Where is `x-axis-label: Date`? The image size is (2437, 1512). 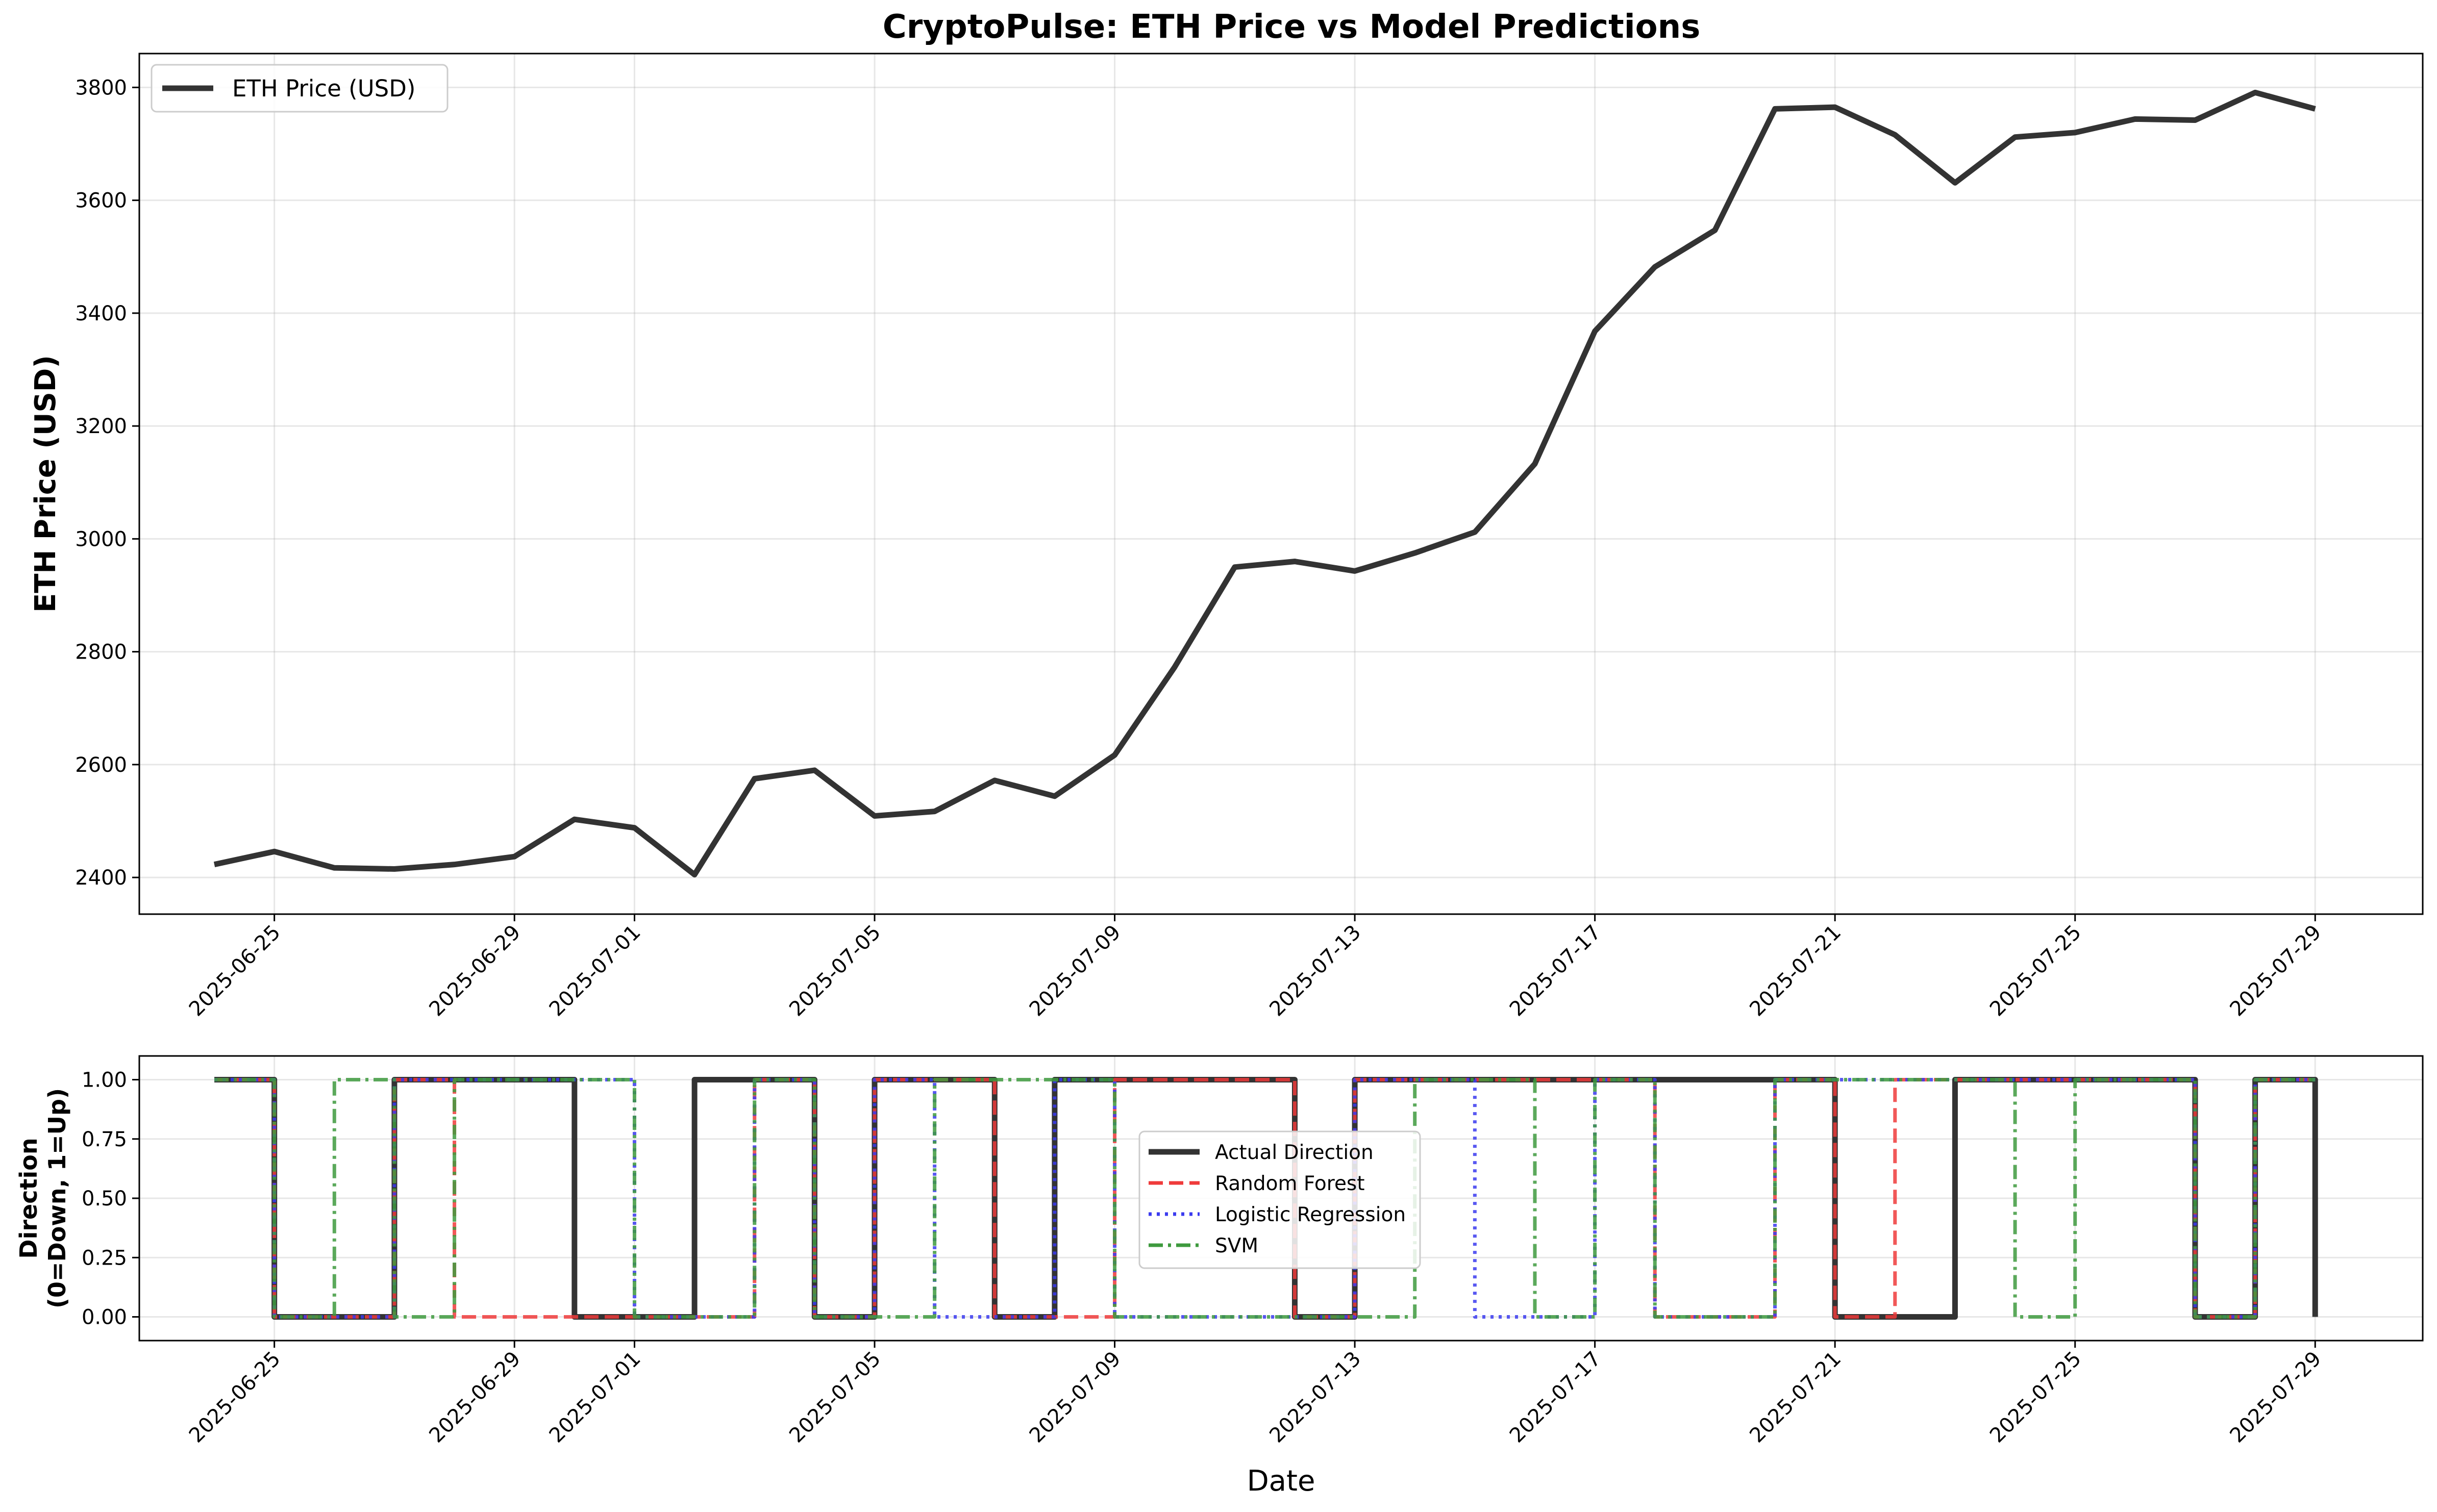
x-axis-label: Date is located at coordinates (1281, 1481).